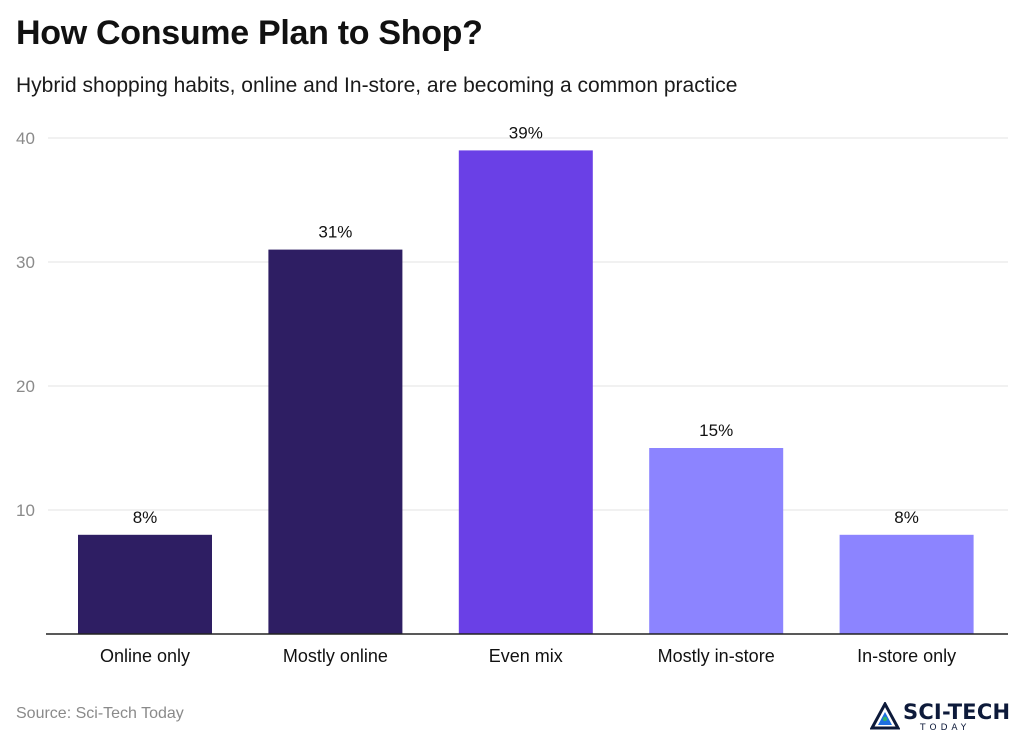  Describe the element at coordinates (945, 728) in the screenshot. I see `logo-subtext: TODAY` at that location.